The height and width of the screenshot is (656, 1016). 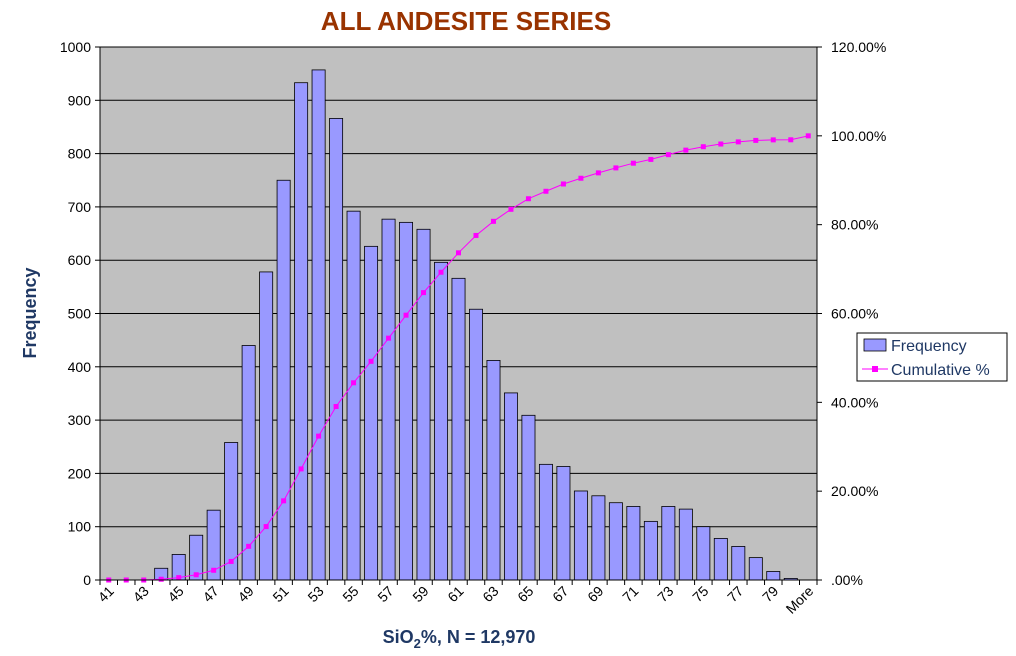 What do you see at coordinates (80, 207) in the screenshot?
I see `y-tick-label: 700` at bounding box center [80, 207].